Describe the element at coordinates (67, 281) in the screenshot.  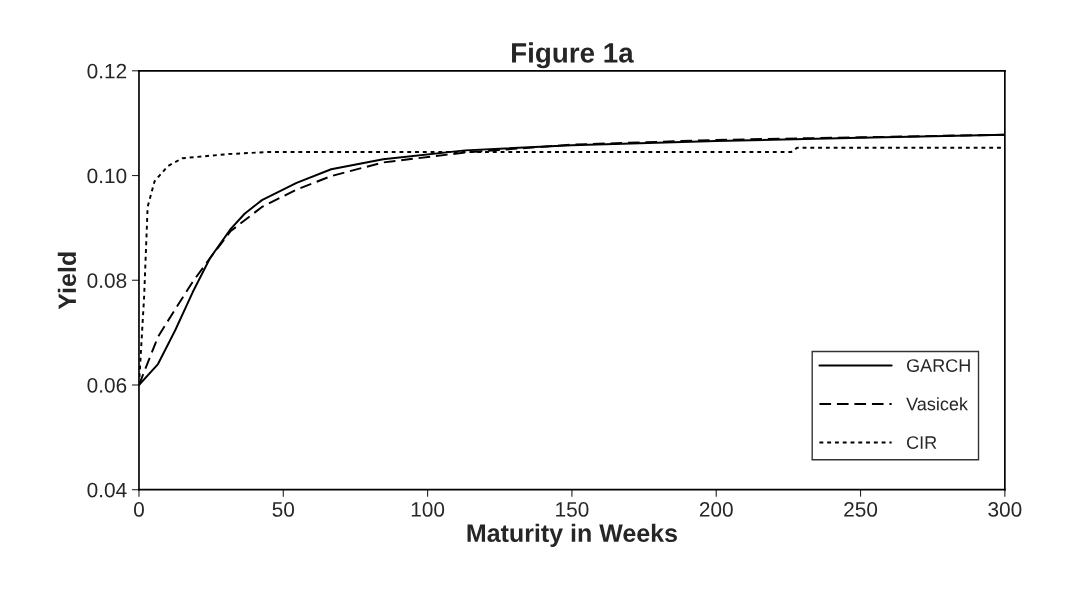
I see `y-axis-title: Yield` at that location.